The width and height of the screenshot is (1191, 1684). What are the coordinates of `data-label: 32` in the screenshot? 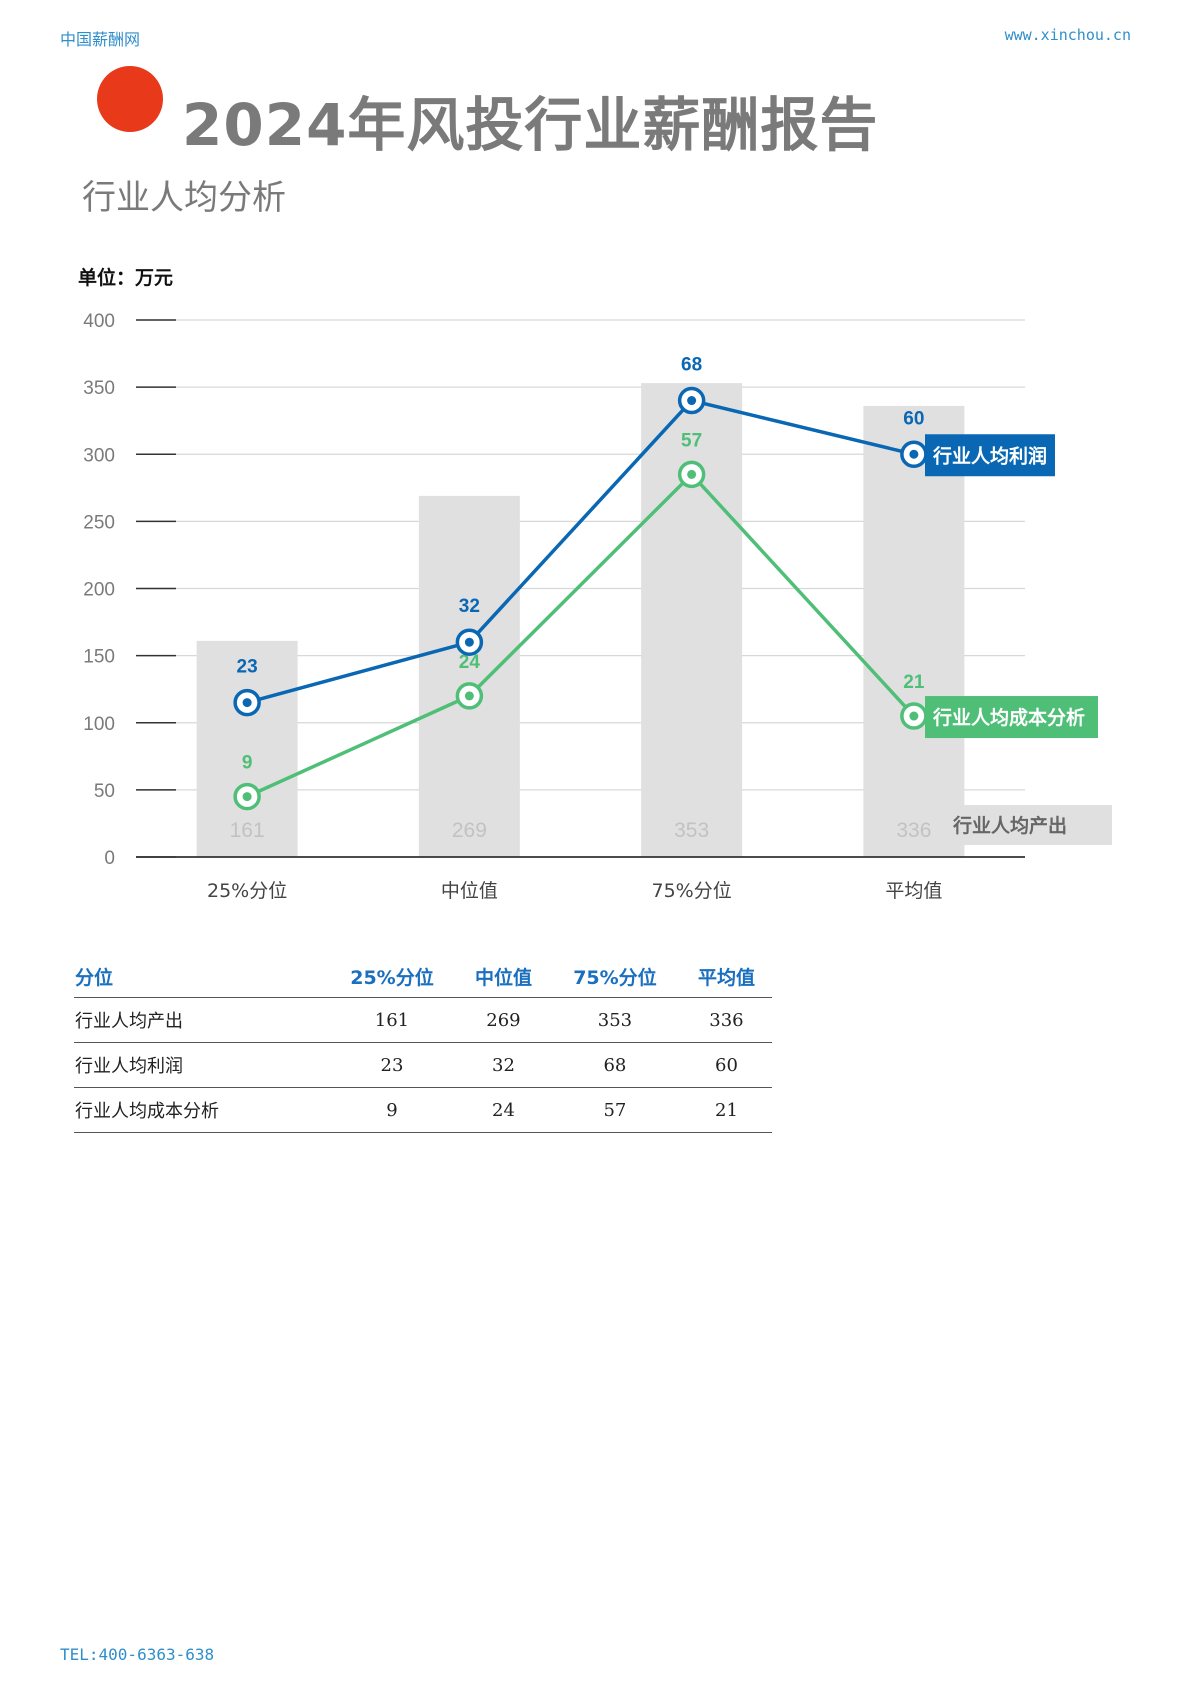 It's located at (469, 606).